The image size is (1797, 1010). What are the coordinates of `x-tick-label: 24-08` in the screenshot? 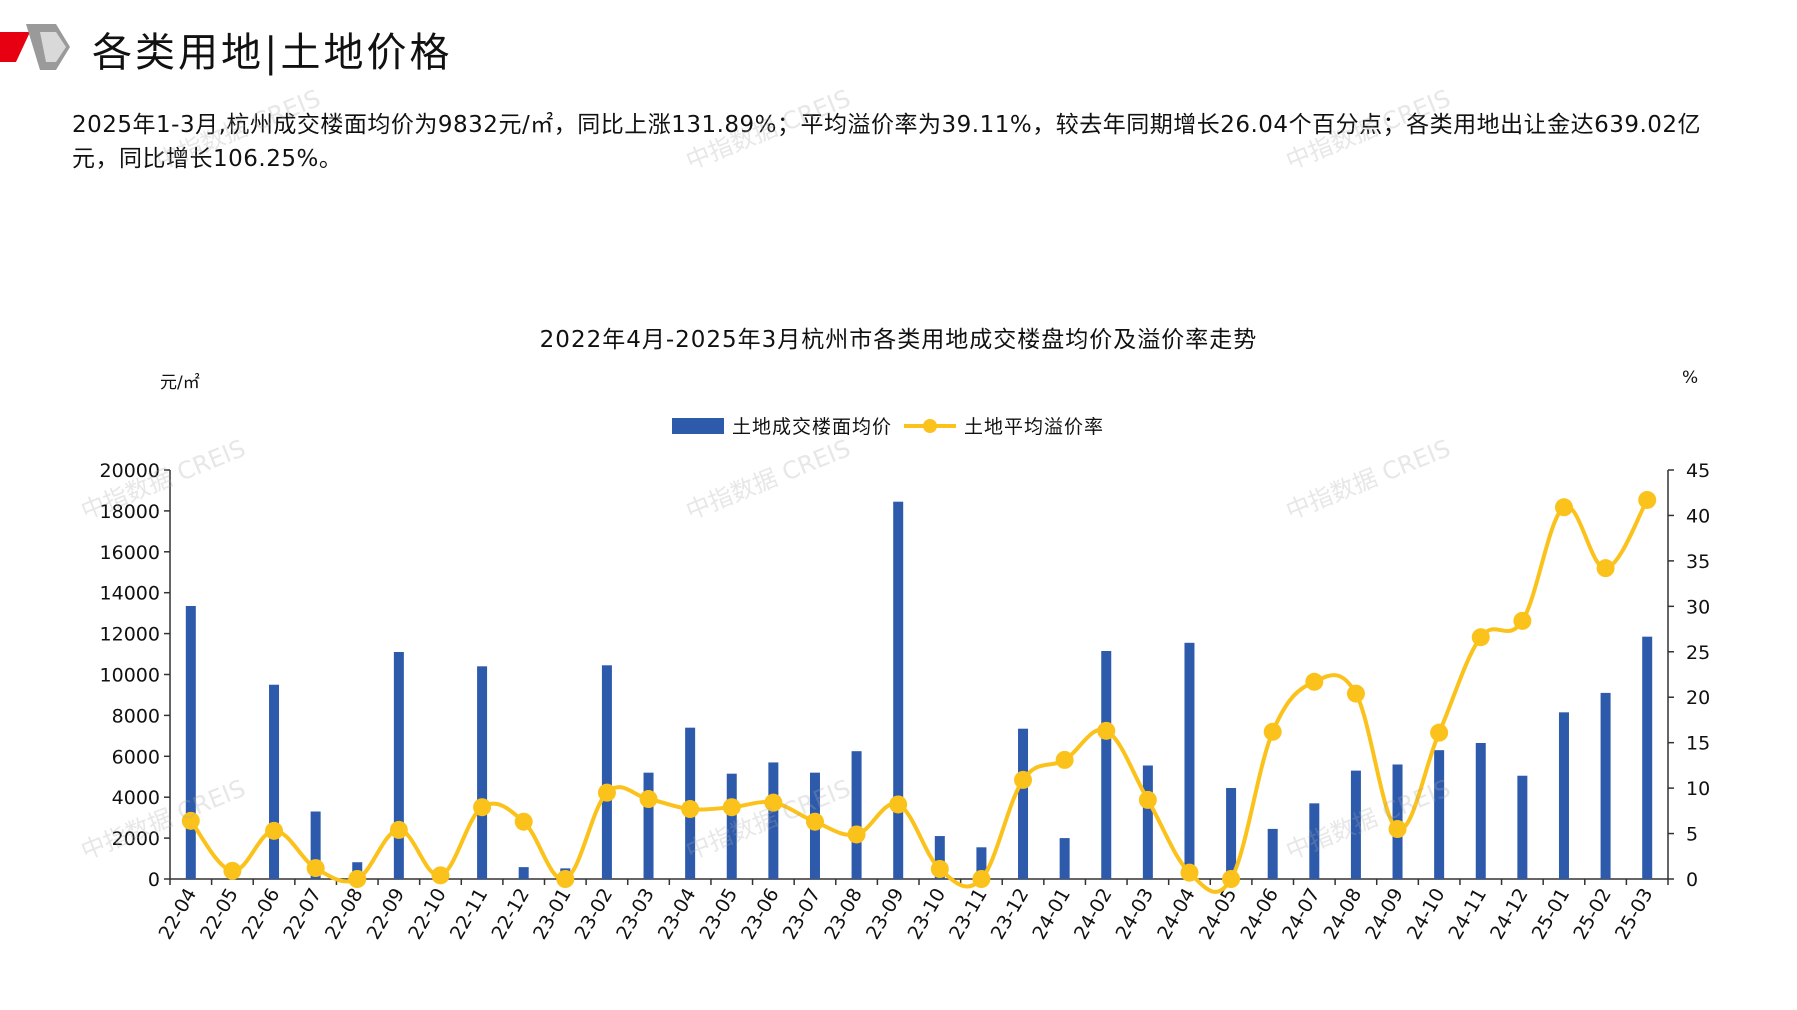 It's located at (1343, 914).